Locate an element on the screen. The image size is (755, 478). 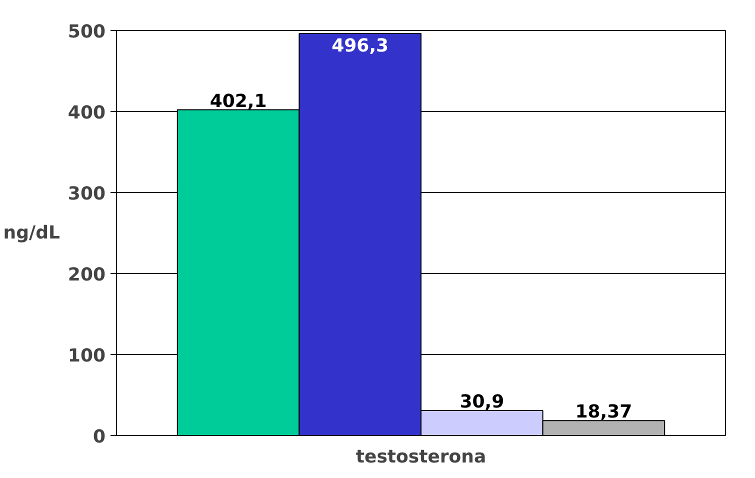
data-label: 18,37 is located at coordinates (603, 412).